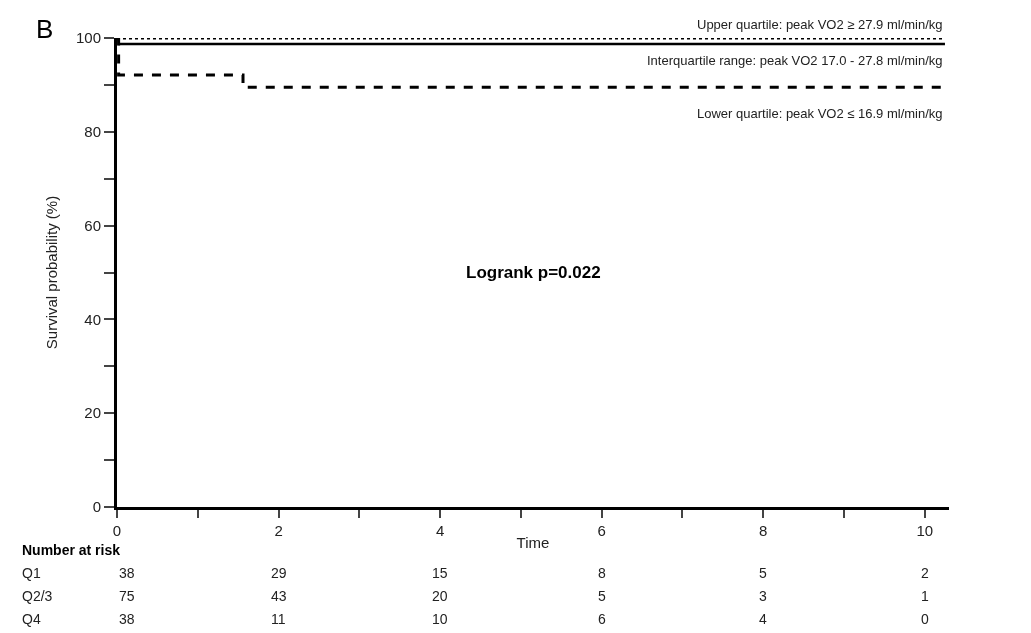  What do you see at coordinates (31, 619) in the screenshot?
I see `text: Q4` at bounding box center [31, 619].